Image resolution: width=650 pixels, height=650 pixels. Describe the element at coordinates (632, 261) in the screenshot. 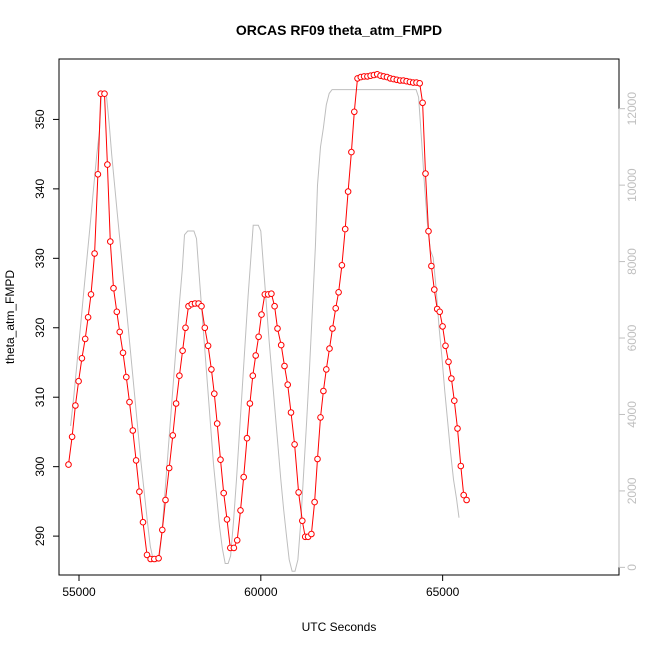

I see `y2-tick-label: 8000` at that location.